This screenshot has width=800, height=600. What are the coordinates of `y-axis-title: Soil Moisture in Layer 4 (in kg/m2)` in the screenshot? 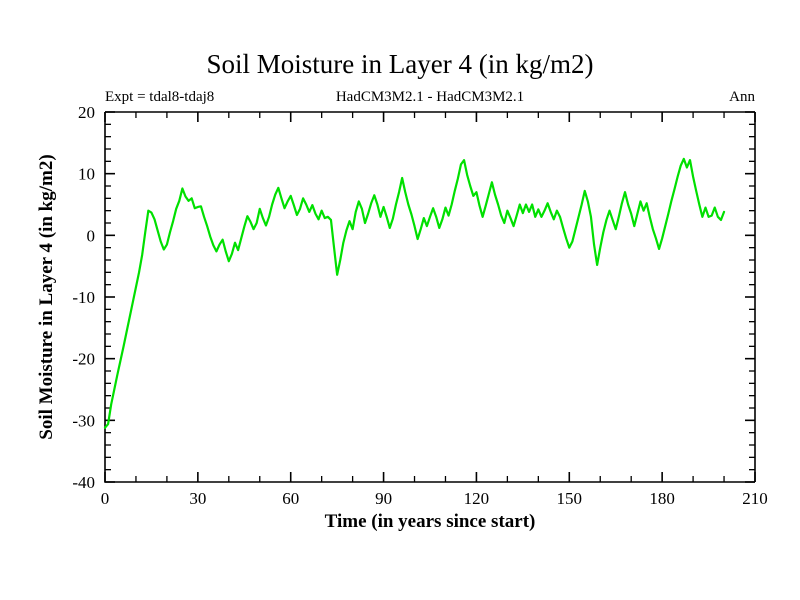 It's located at (46, 296).